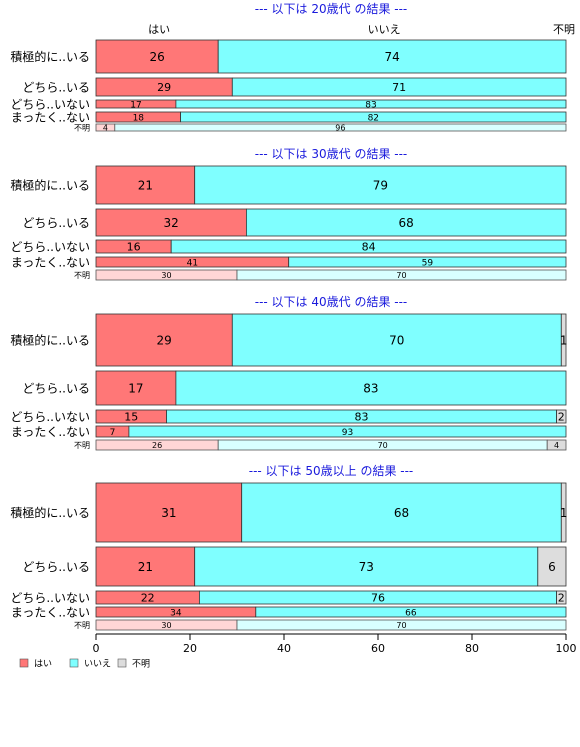 Image resolution: width=580 pixels, height=747 pixels. I want to click on data-label: 15, so click(131, 417).